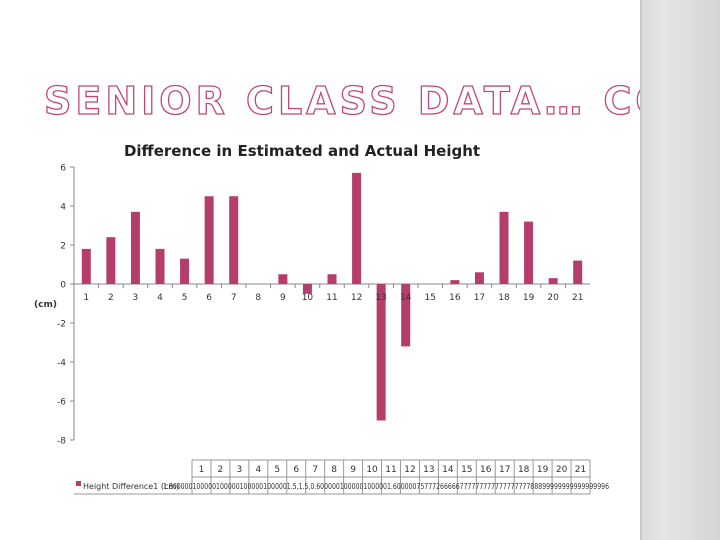  What do you see at coordinates (543, 470) in the screenshot?
I see `data-table-header: 19` at bounding box center [543, 470].